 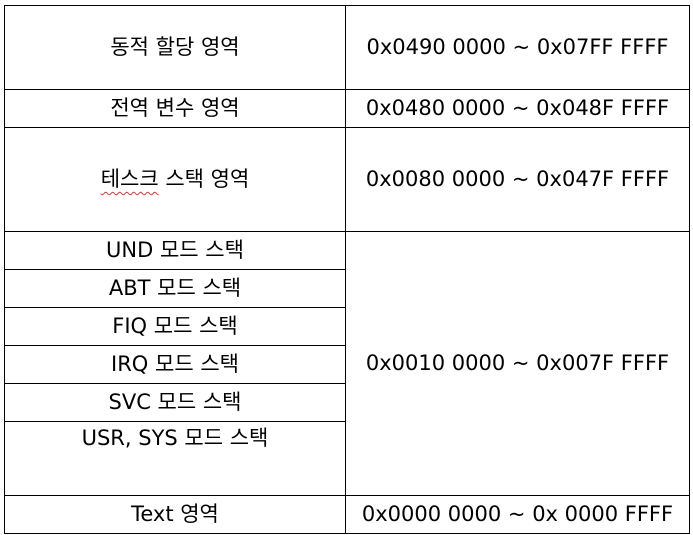 What do you see at coordinates (129, 179) in the screenshot?
I see `spellcheck-flagged-word: 테스크` at bounding box center [129, 179].